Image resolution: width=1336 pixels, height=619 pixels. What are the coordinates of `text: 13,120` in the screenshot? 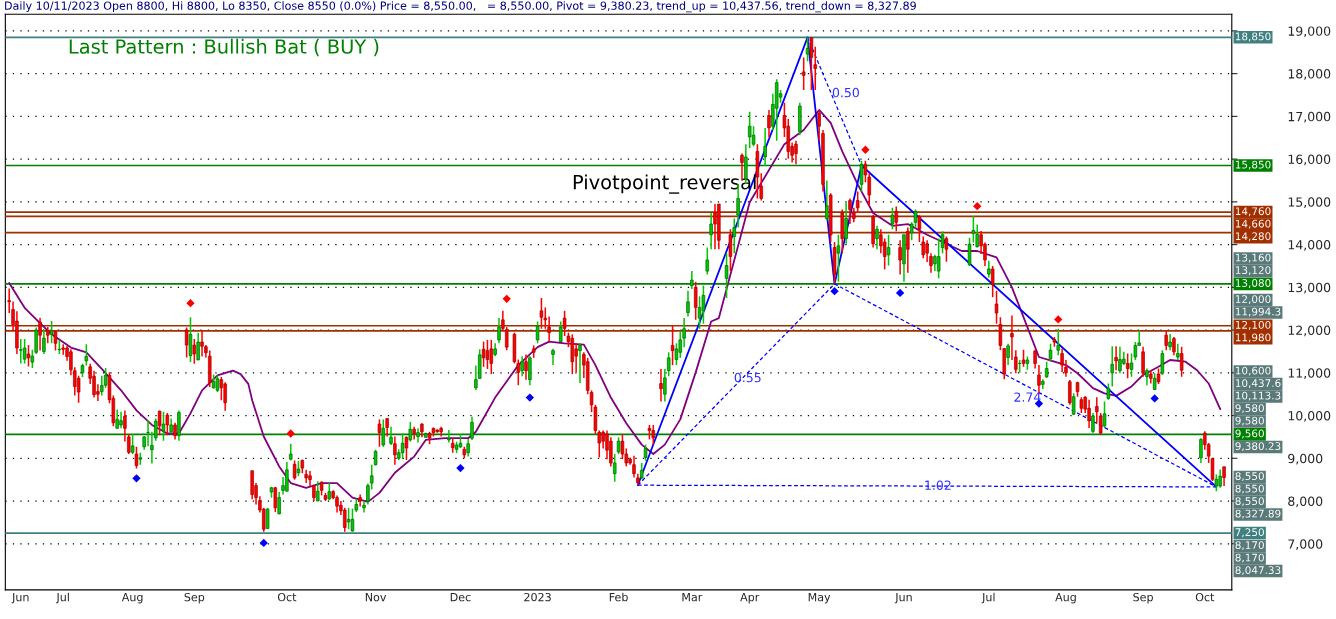 It's located at (1253, 271).